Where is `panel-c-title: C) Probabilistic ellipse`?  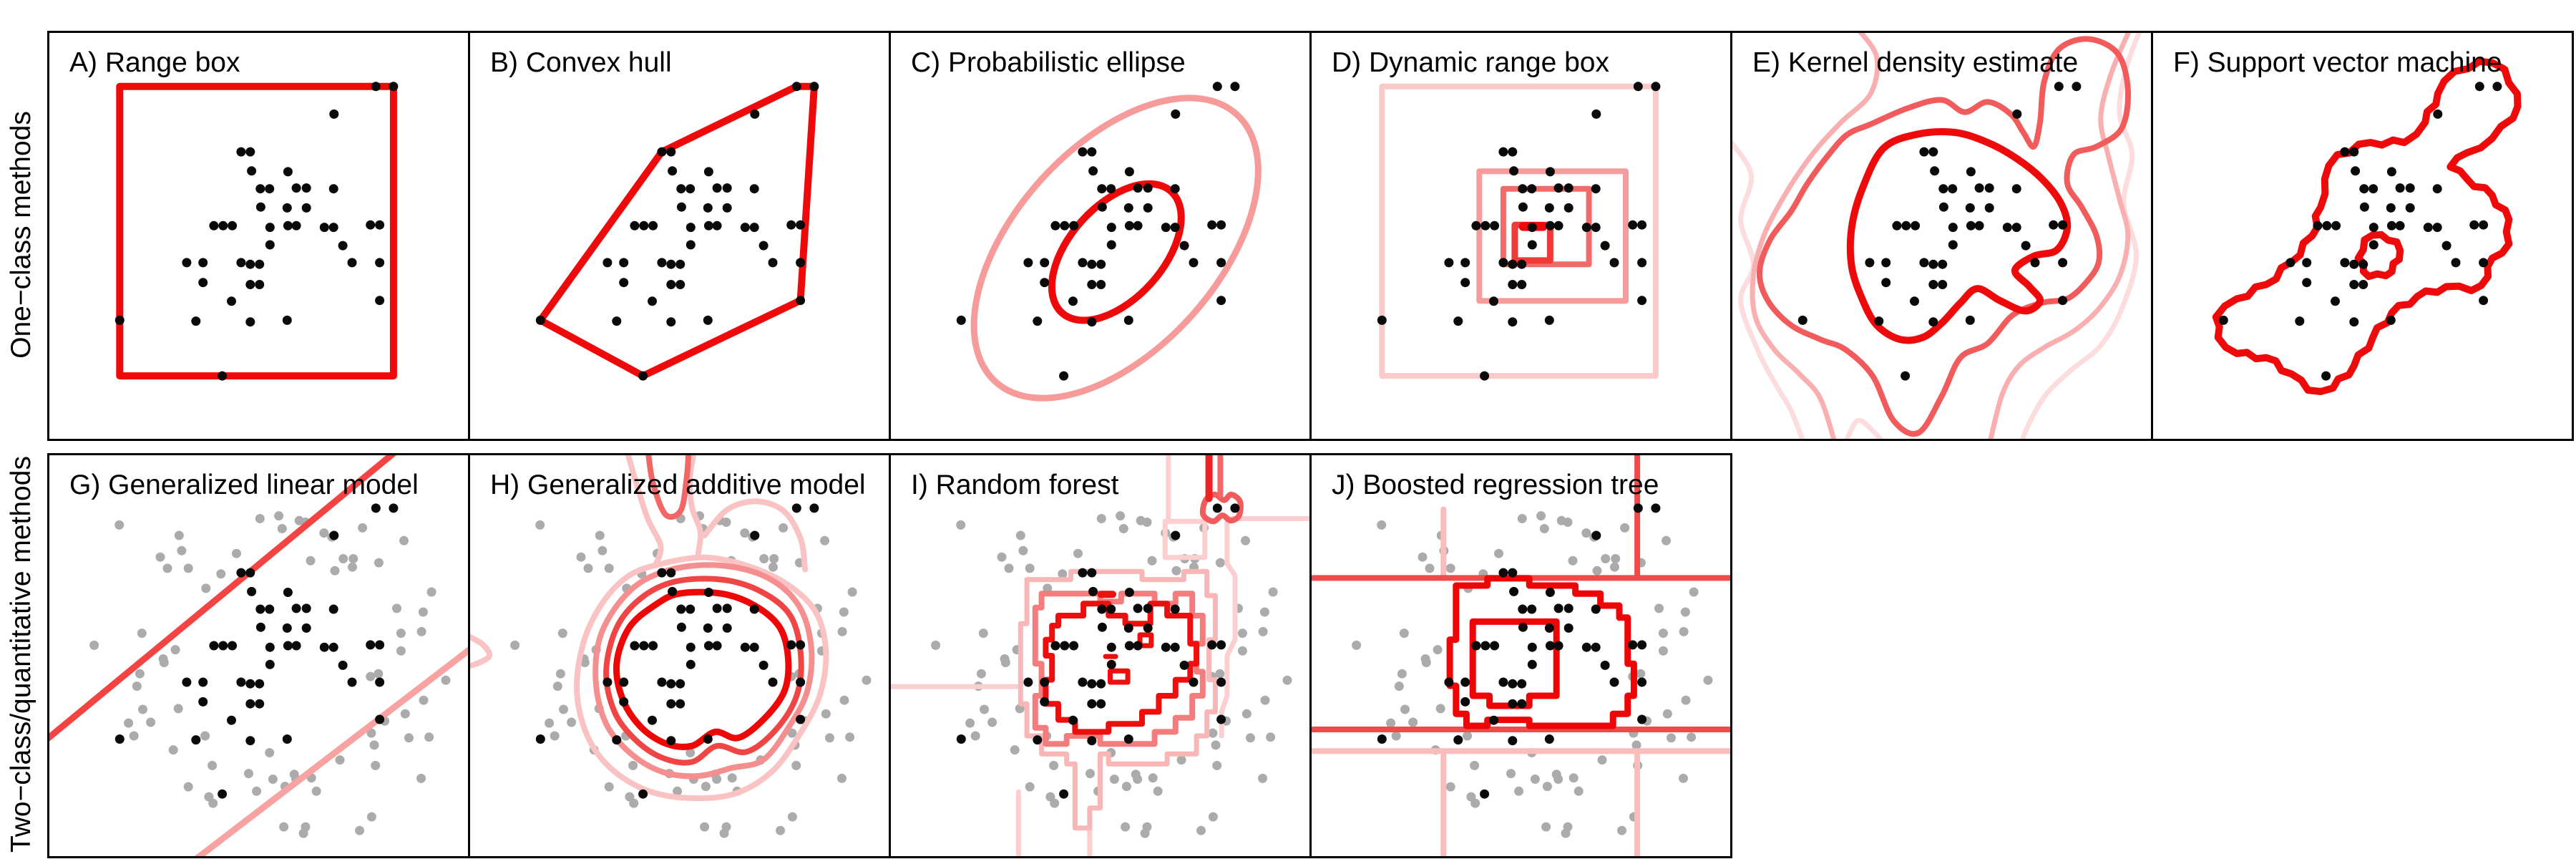 panel-c-title: C) Probabilistic ellipse is located at coordinates (1048, 62).